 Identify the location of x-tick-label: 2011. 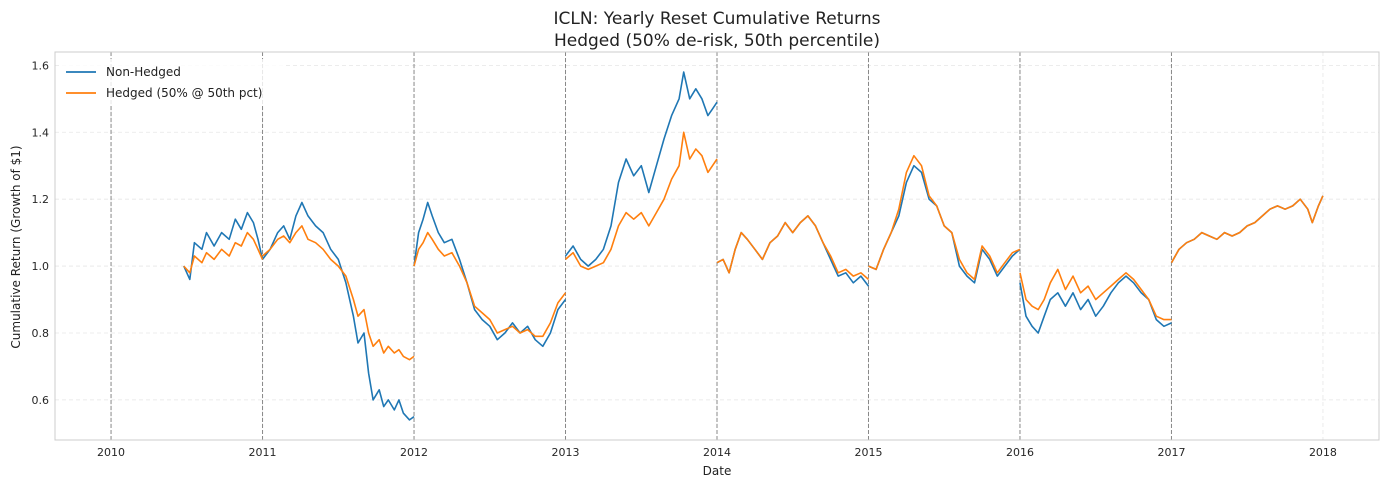
(263, 452).